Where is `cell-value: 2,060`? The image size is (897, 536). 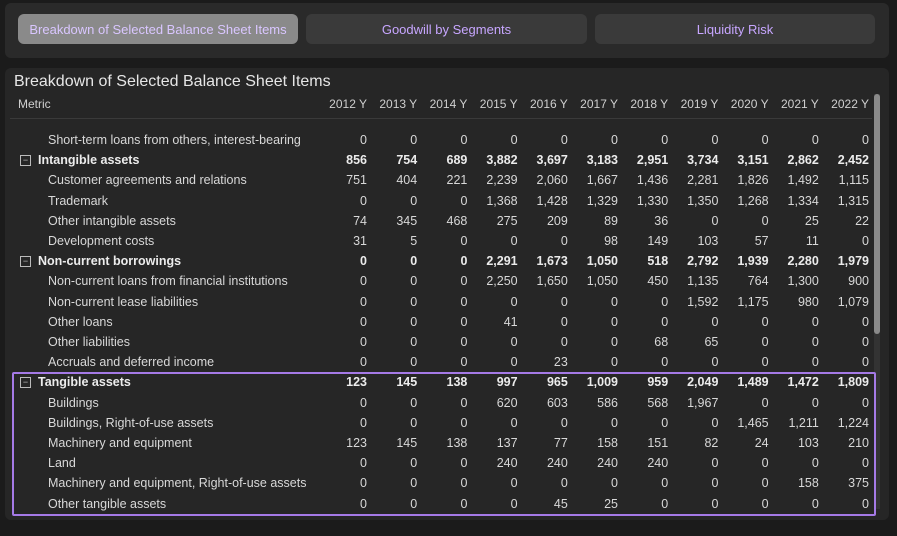 cell-value: 2,060 is located at coordinates (552, 180).